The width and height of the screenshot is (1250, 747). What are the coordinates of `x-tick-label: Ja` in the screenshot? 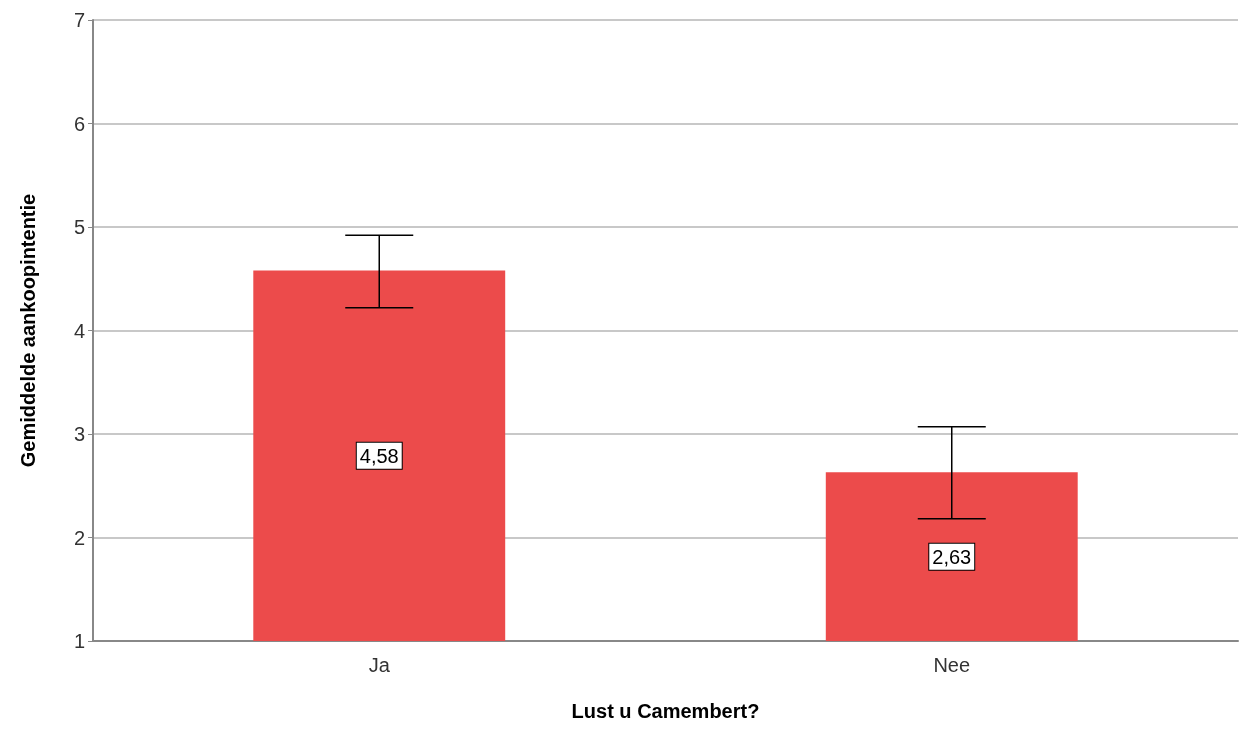 It's located at (379, 665).